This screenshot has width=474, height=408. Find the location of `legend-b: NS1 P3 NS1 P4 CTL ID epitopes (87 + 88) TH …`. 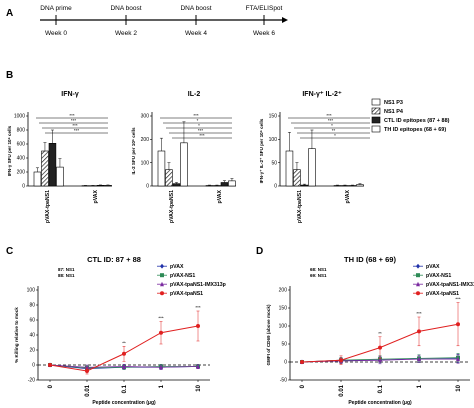

legend-b: NS1 P3 NS1 P4 CTL ID epitopes (87 + 88) TH … is located at coordinates (410, 115).